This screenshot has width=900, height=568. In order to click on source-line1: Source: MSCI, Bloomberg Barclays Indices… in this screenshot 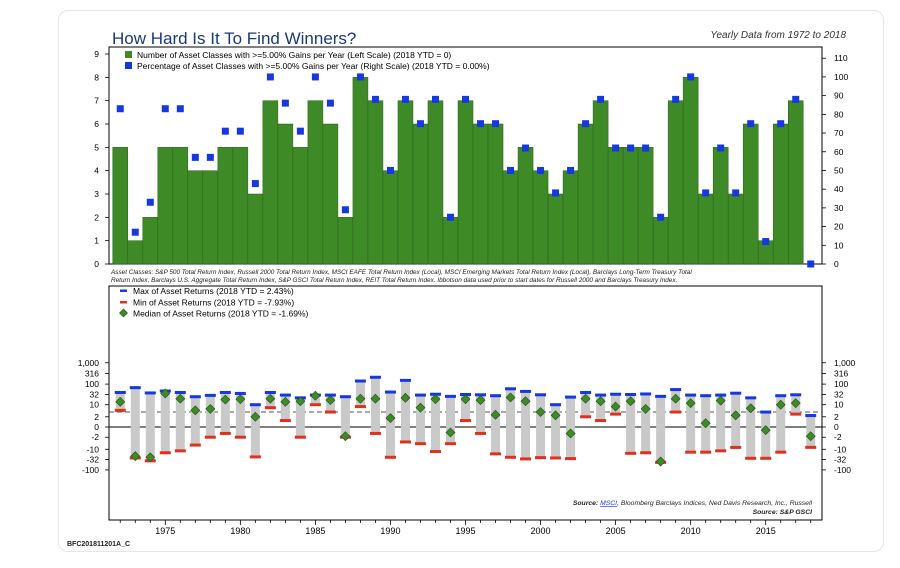, I will do `click(693, 503)`.